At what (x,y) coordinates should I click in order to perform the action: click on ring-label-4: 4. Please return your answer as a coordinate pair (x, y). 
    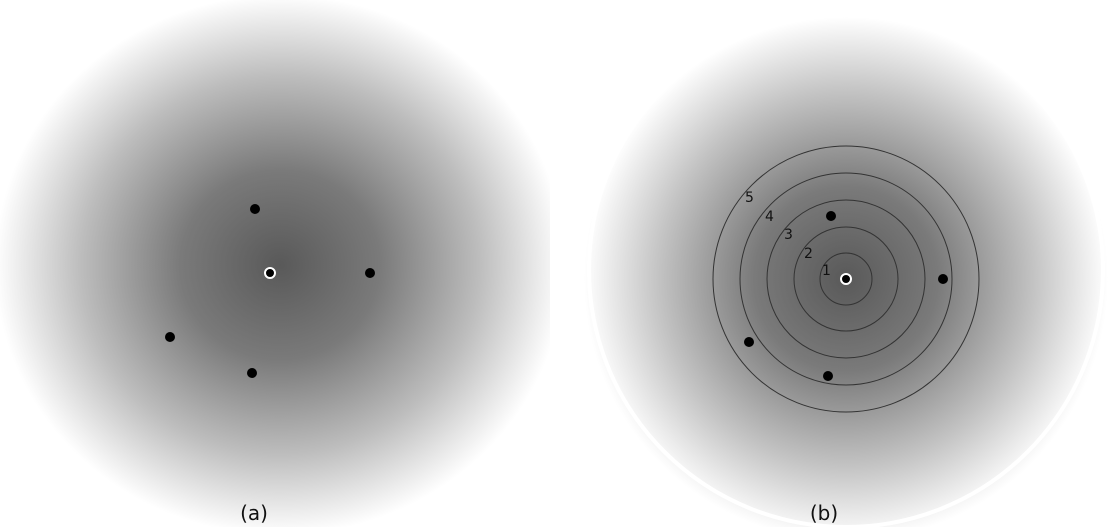
    Looking at the image, I should click on (769, 217).